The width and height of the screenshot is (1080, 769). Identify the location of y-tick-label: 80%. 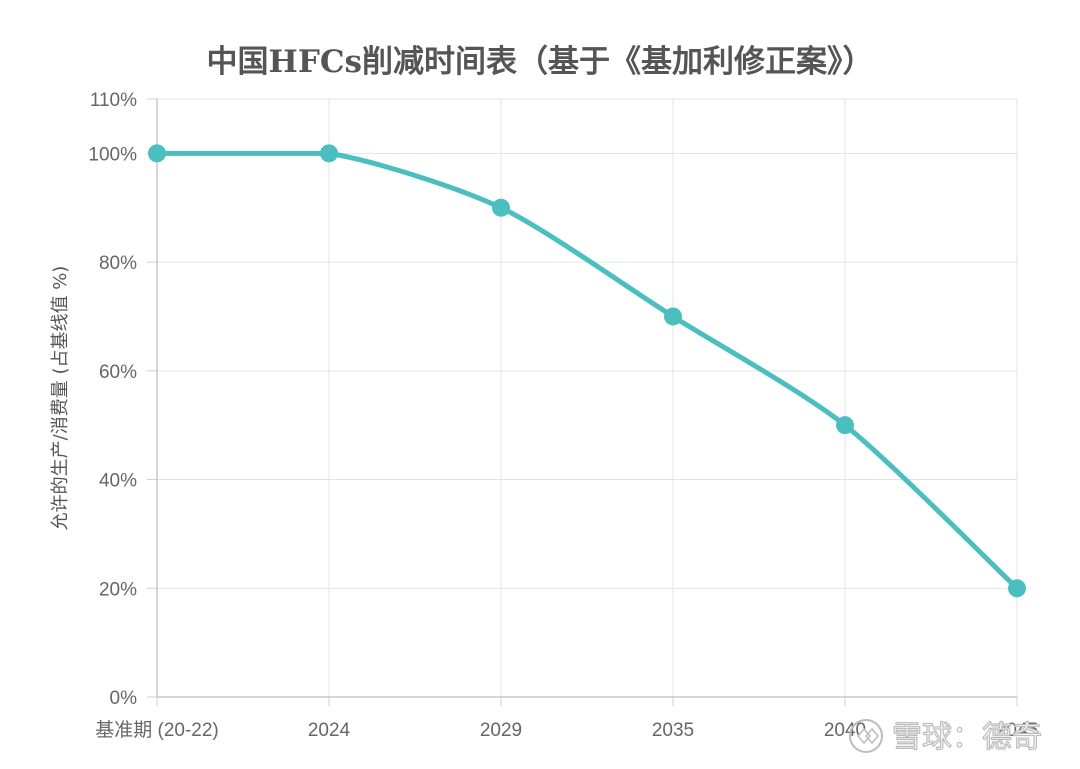
(118, 263).